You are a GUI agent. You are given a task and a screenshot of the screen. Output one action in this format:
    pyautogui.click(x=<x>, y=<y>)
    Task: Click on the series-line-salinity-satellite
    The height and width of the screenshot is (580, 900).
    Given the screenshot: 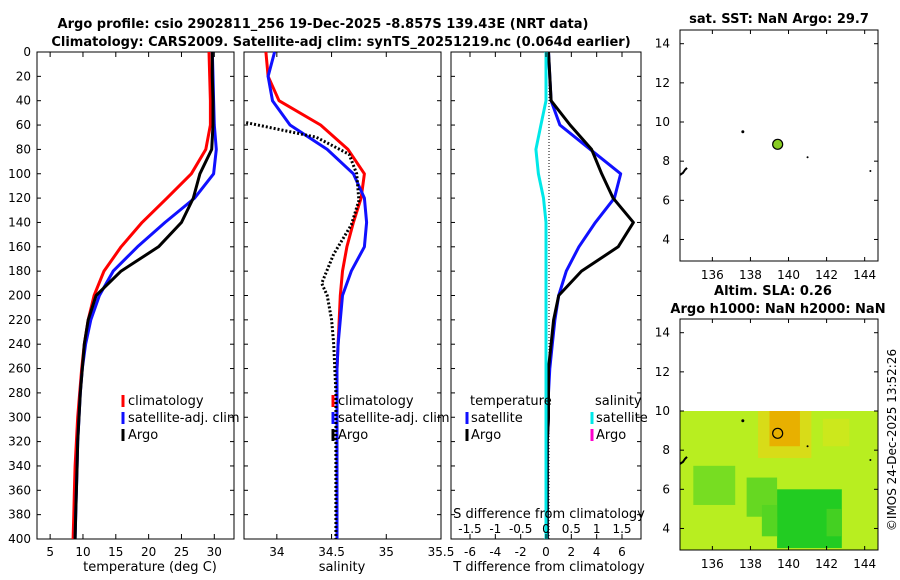 What is the action you would take?
    pyautogui.click(x=541, y=295)
    